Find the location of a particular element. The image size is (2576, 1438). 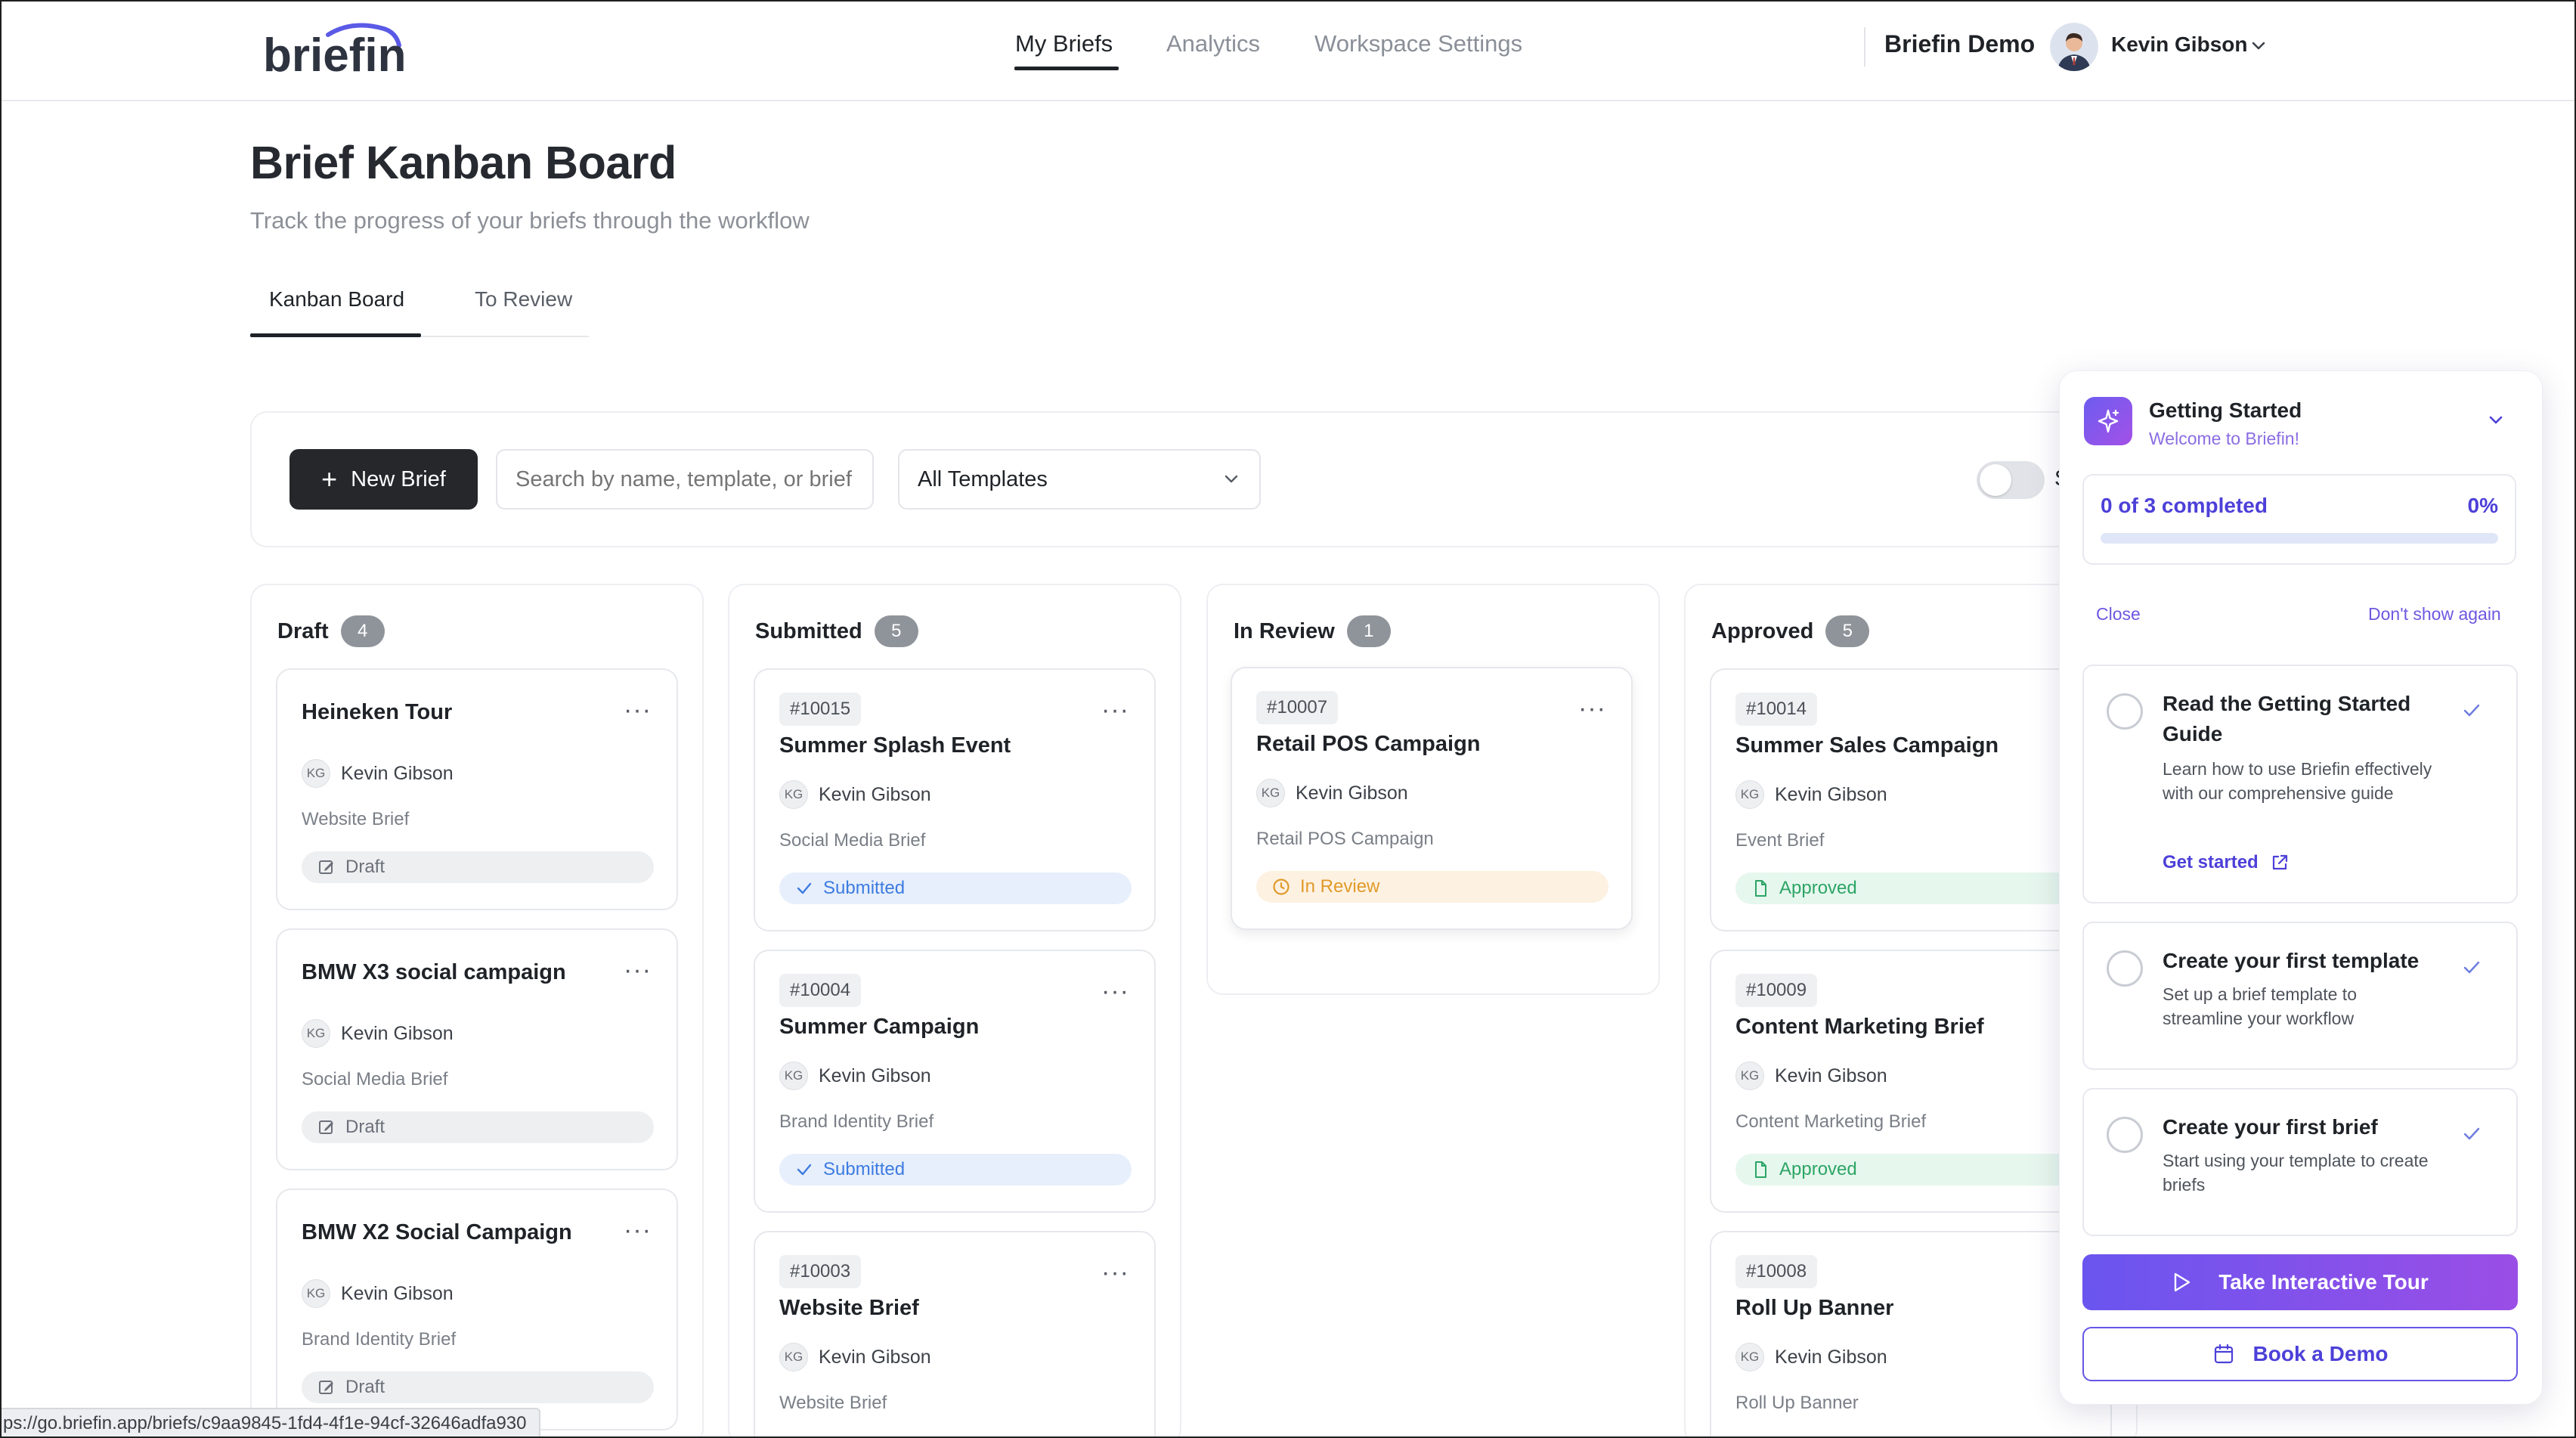

status-badge: Draft is located at coordinates (478, 1127).